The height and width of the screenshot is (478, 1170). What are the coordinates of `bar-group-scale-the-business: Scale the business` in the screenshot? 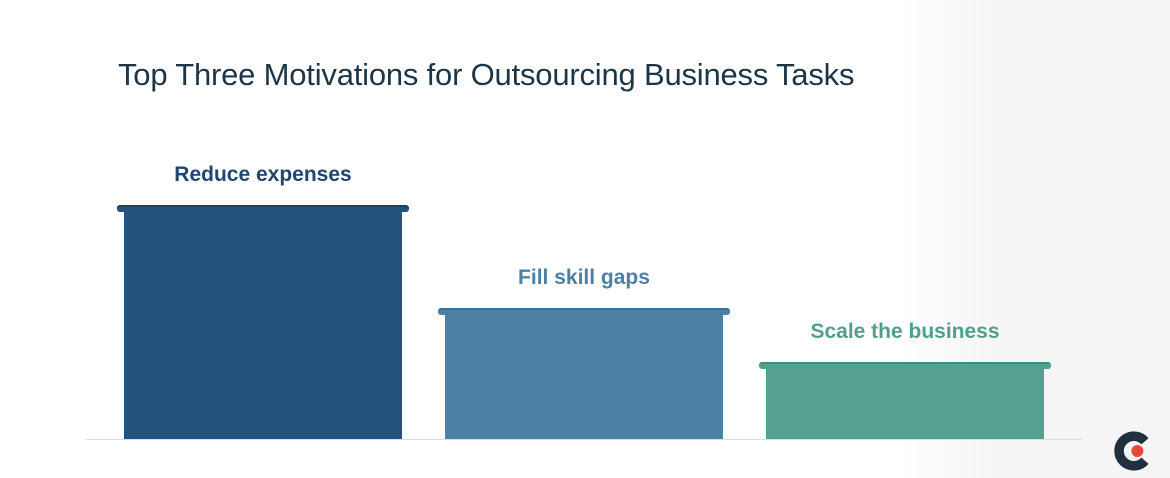 It's located at (905, 379).